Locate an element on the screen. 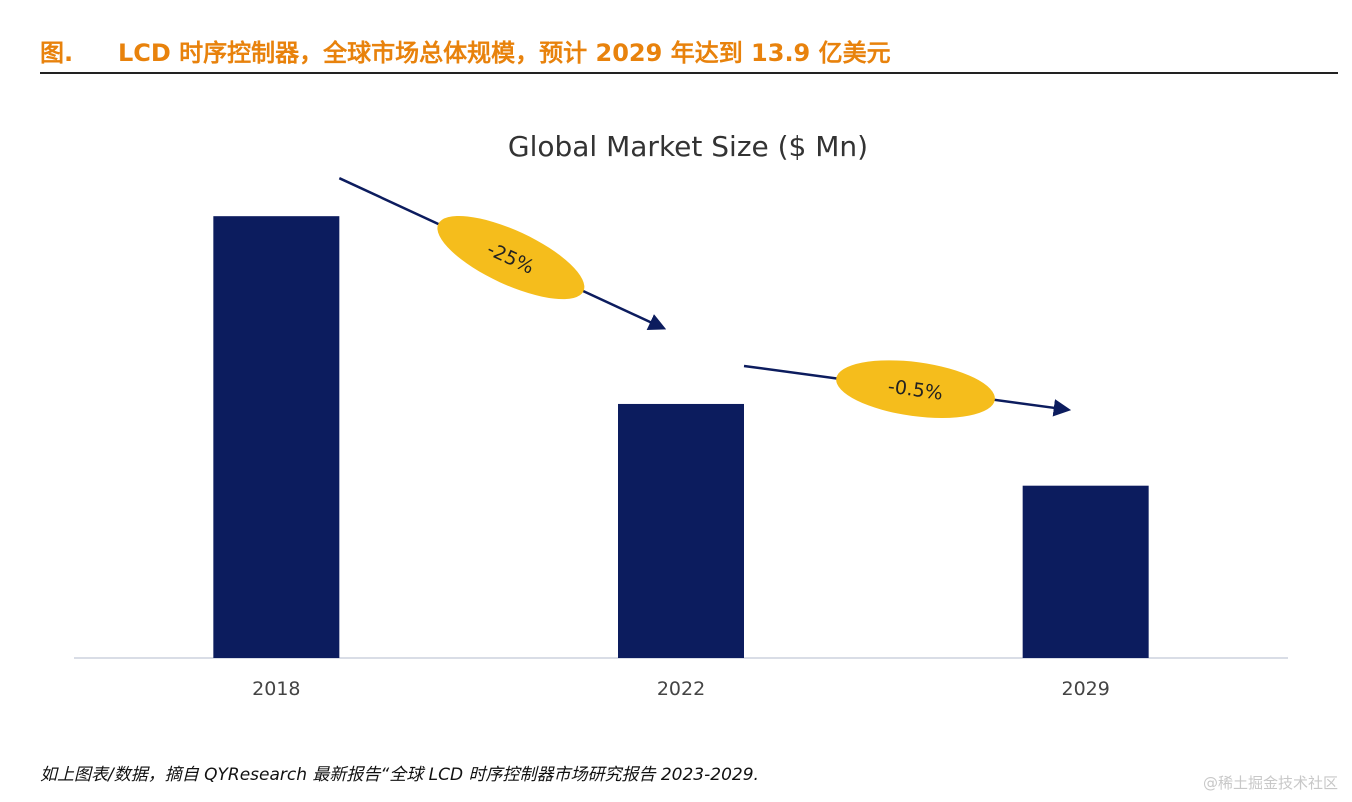 This screenshot has width=1352, height=802. bar-2018 is located at coordinates (276, 437).